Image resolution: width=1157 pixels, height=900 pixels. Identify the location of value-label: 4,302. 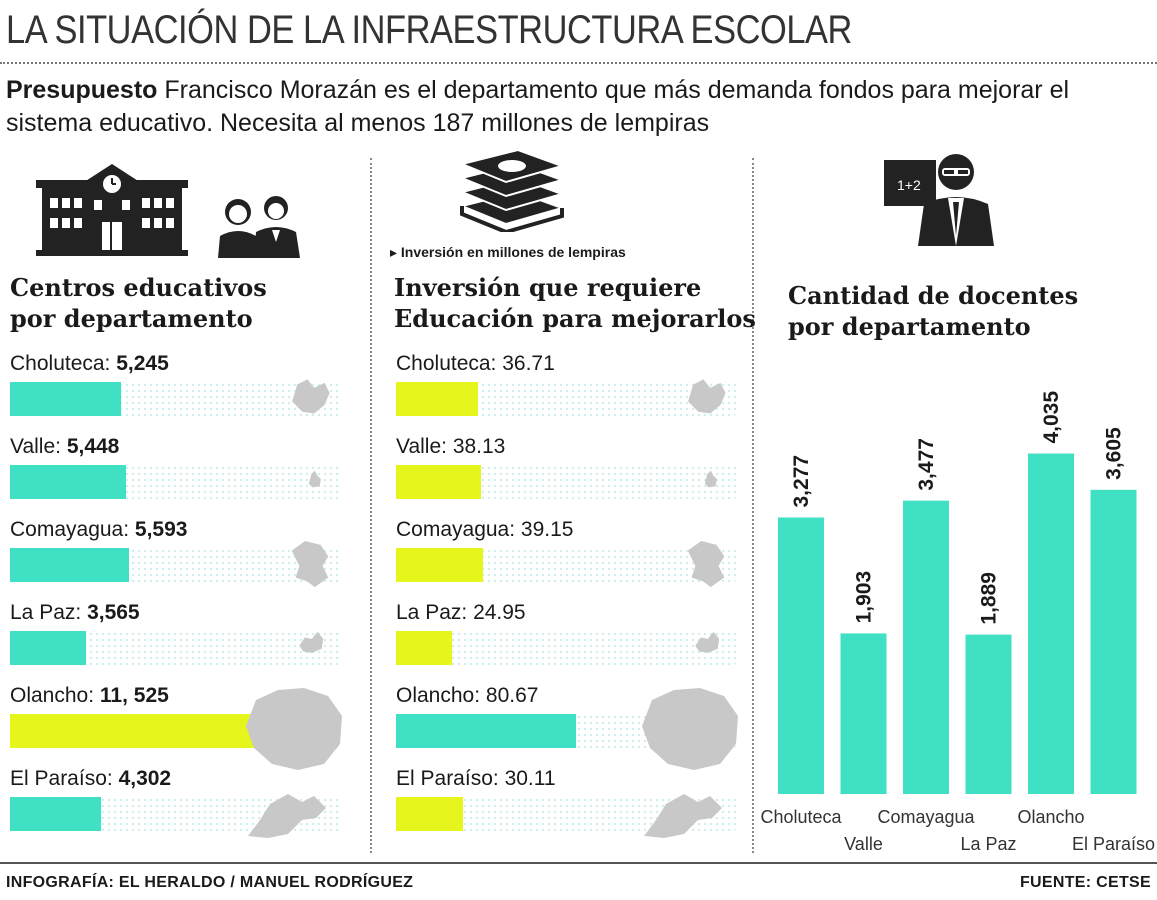
(145, 778).